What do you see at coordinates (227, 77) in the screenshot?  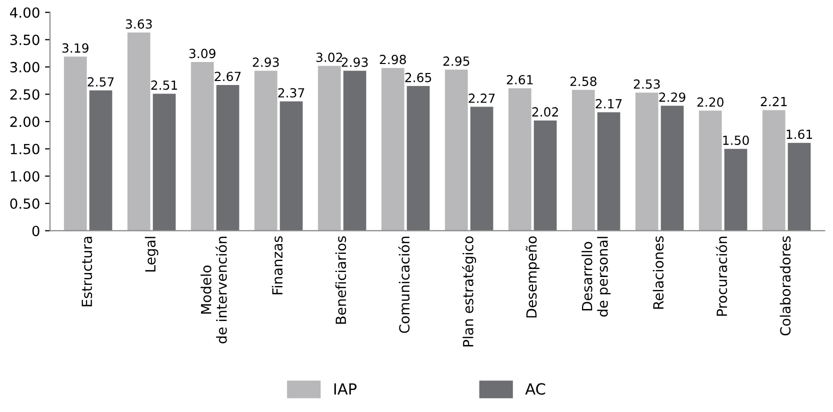 I see `data-label: 2.67` at bounding box center [227, 77].